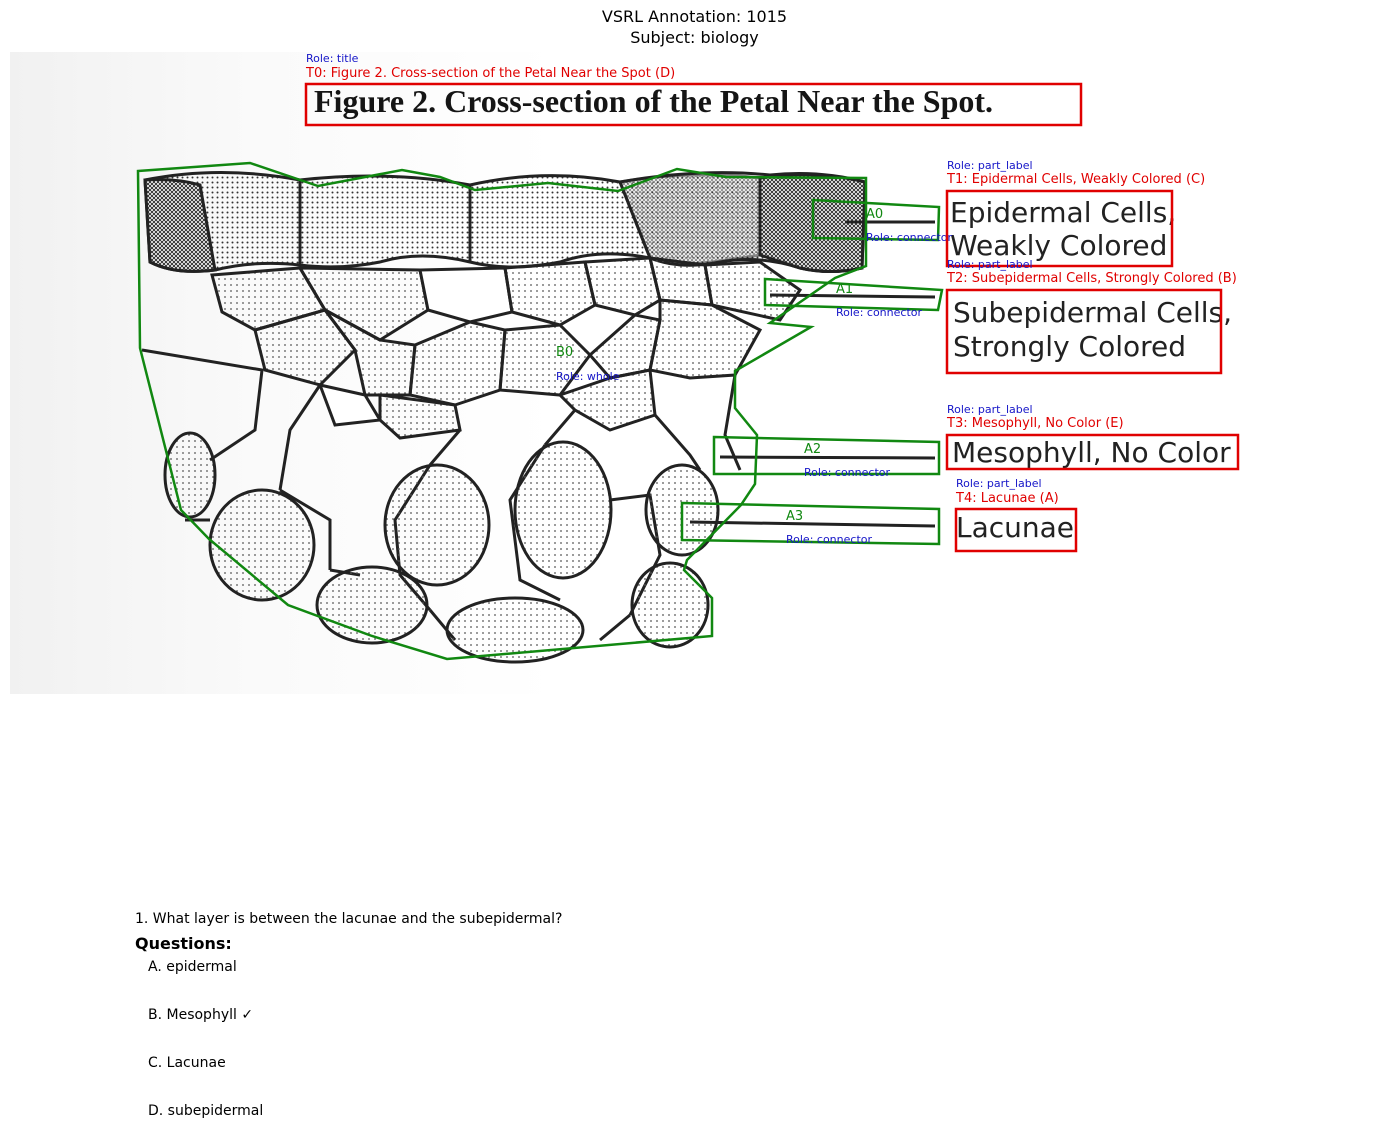 The image size is (1389, 1135). I want to click on option-a: A. epidermal, so click(192, 967).